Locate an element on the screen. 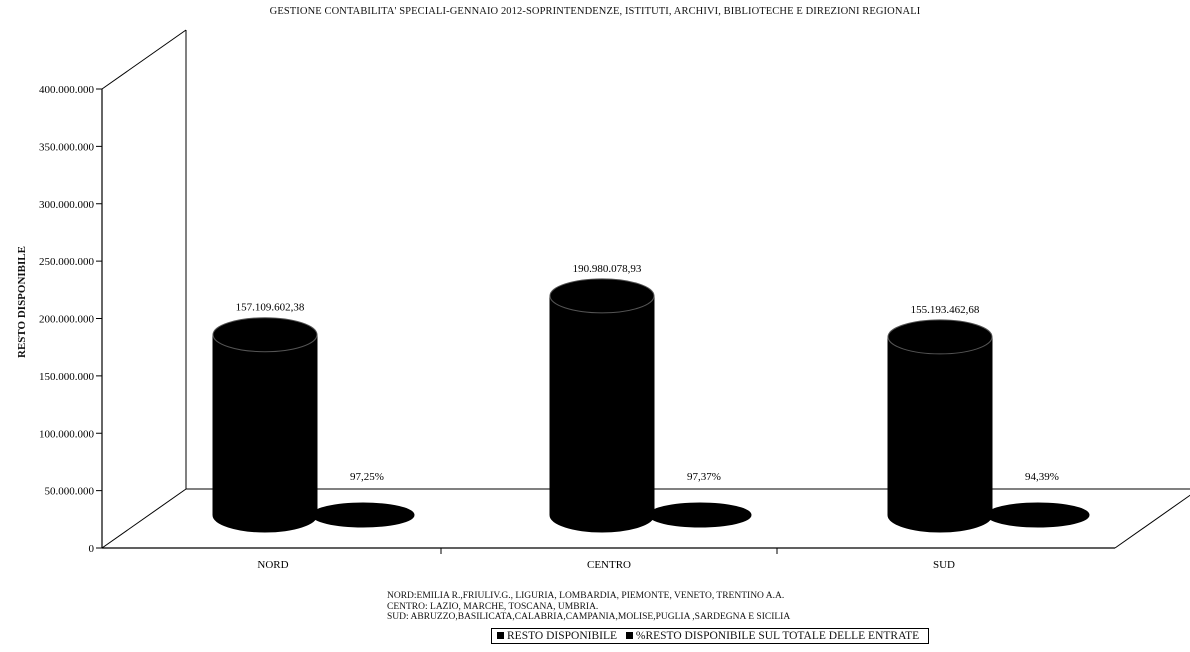 The image size is (1190, 652). legend-swatch-percent is located at coordinates (629, 635).